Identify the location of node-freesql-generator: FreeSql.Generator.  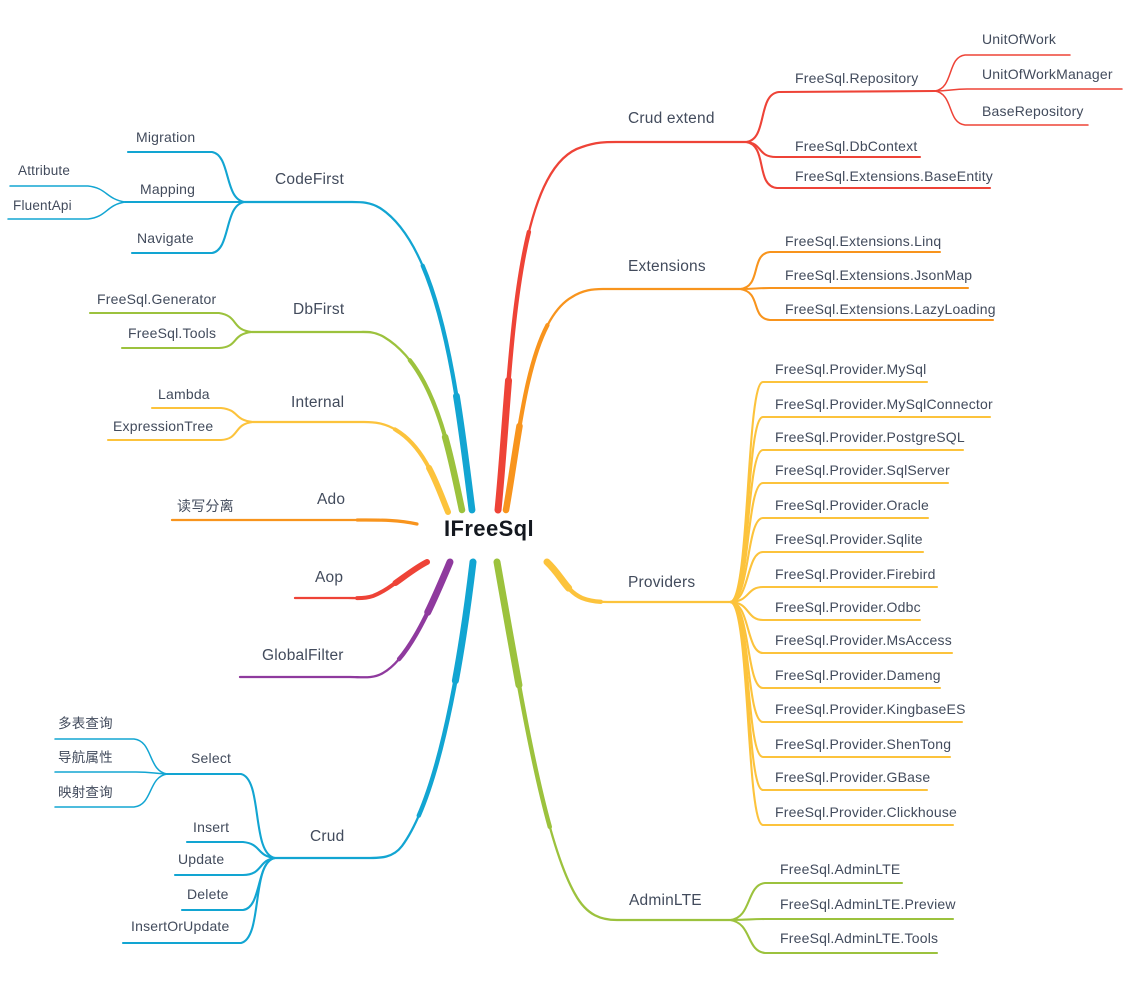
(157, 299).